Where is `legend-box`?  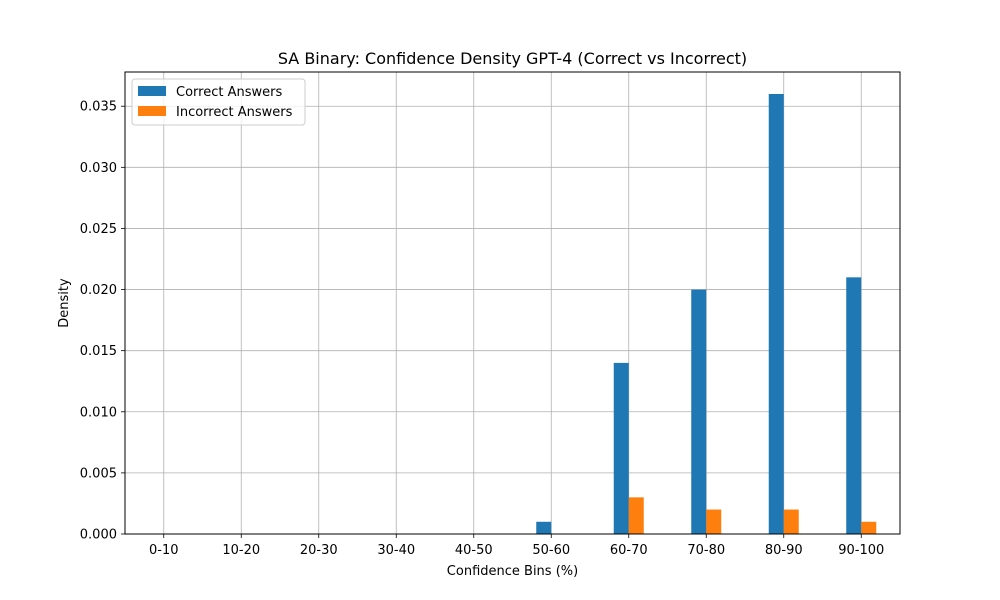
legend-box is located at coordinates (218, 102).